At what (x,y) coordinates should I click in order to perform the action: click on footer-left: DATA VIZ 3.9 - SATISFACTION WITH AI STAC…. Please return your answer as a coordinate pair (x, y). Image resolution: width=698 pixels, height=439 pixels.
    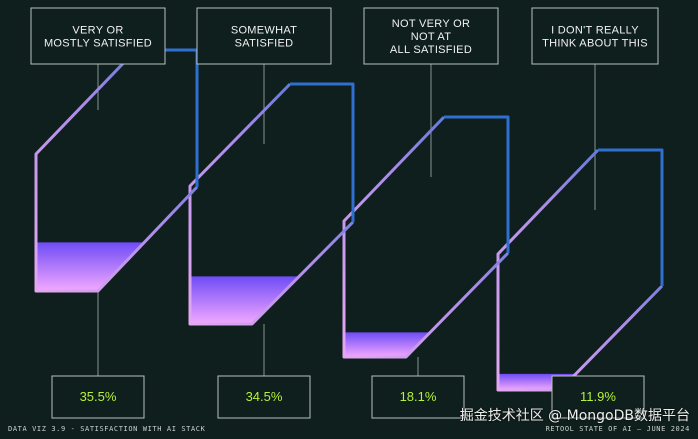
    Looking at the image, I should click on (107, 429).